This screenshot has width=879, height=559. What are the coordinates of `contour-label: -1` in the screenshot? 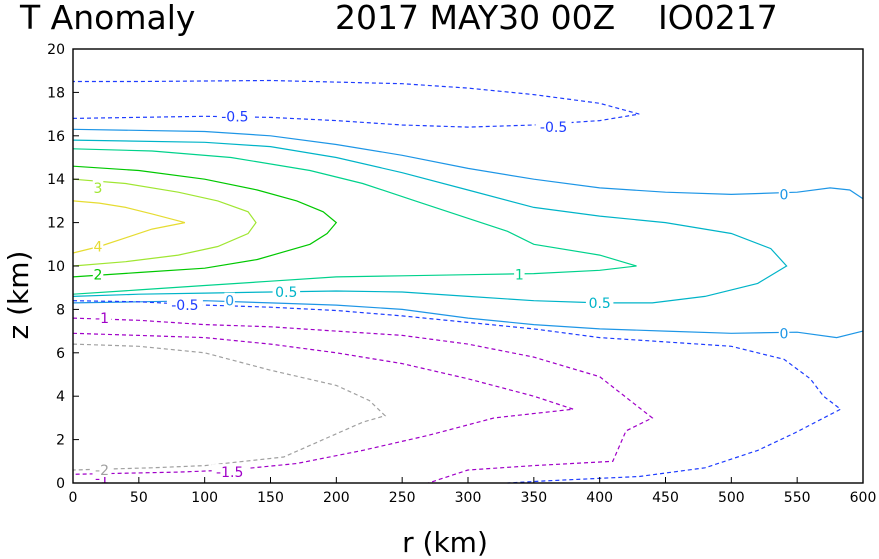 It's located at (102, 319).